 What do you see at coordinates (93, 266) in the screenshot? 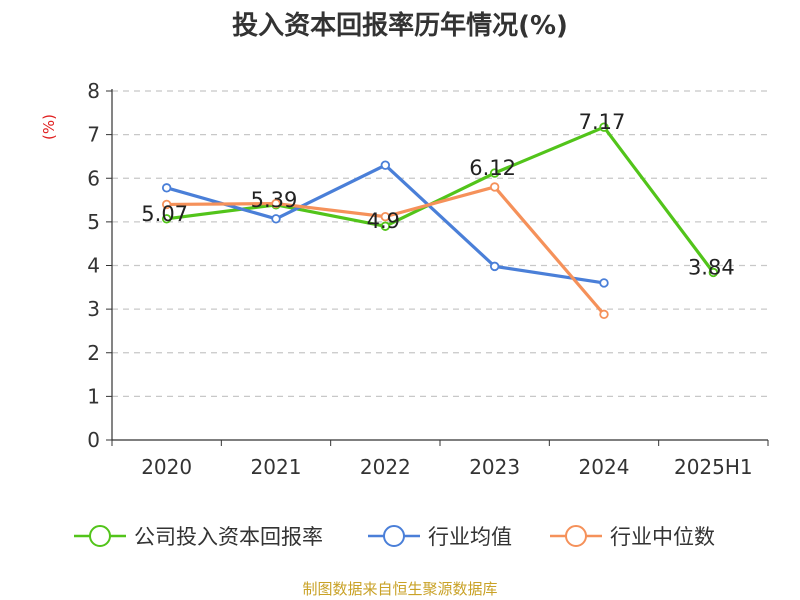
I see `y-tick-label: 4` at bounding box center [93, 266].